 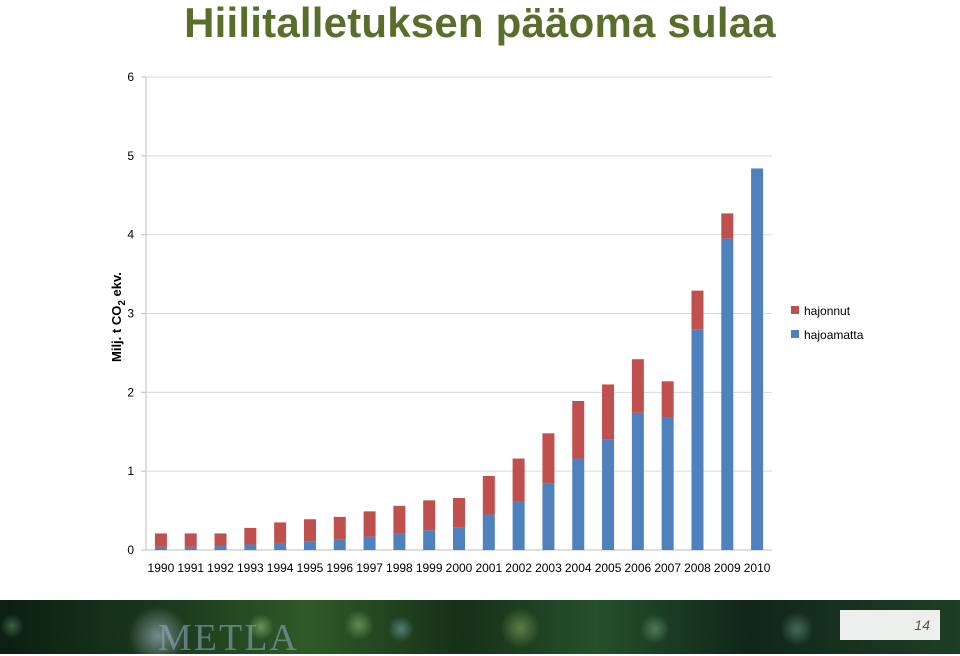 I want to click on bar-hajoamatta-2007, so click(x=667, y=483).